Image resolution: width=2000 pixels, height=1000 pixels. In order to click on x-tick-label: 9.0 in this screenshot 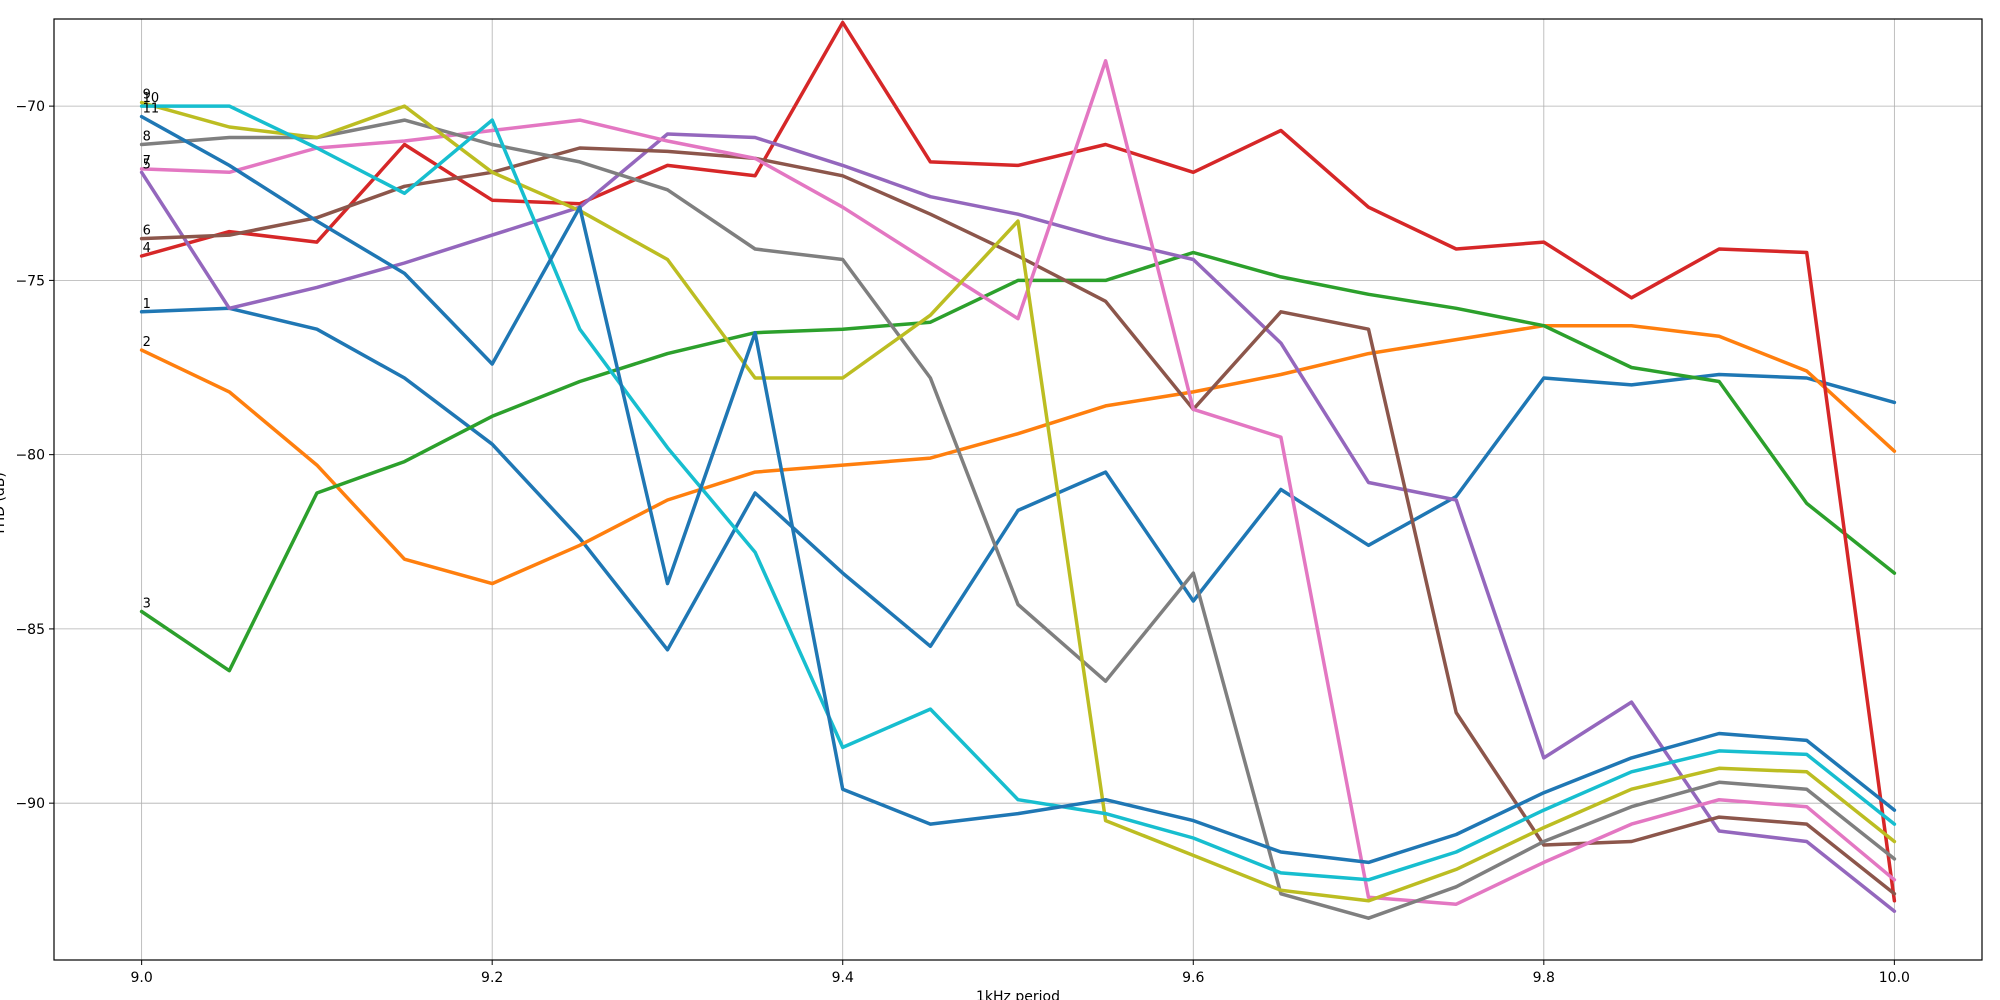, I will do `click(142, 978)`.